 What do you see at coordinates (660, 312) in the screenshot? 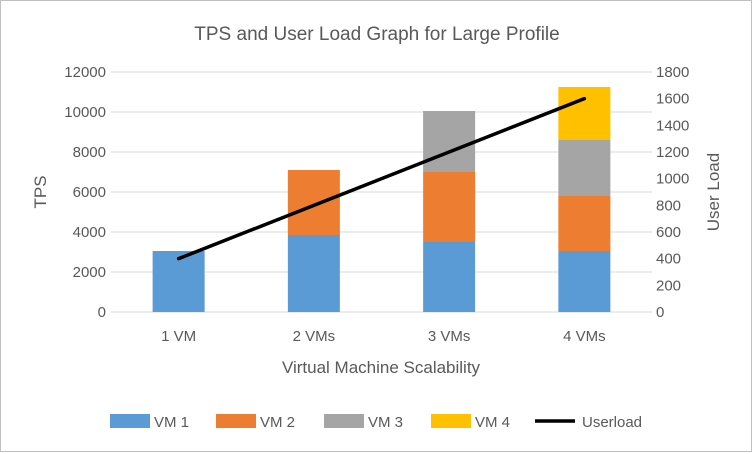
I see `y2-tick-label: 0` at bounding box center [660, 312].